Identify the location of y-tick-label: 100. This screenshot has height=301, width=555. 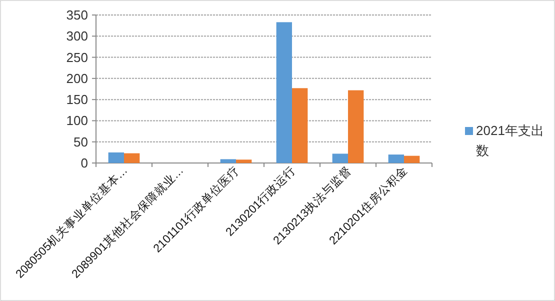
(77, 120).